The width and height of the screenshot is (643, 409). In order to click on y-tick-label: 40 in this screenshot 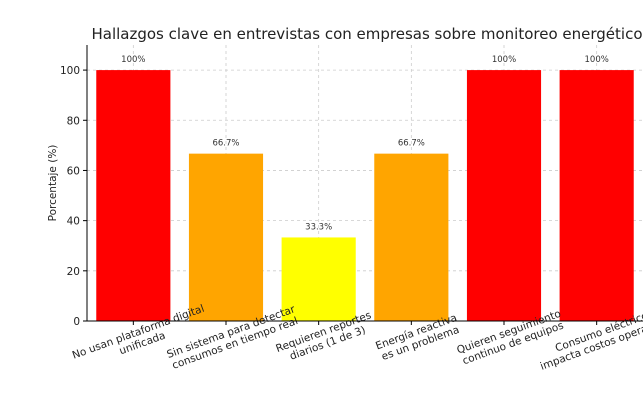, I will do `click(73, 222)`.